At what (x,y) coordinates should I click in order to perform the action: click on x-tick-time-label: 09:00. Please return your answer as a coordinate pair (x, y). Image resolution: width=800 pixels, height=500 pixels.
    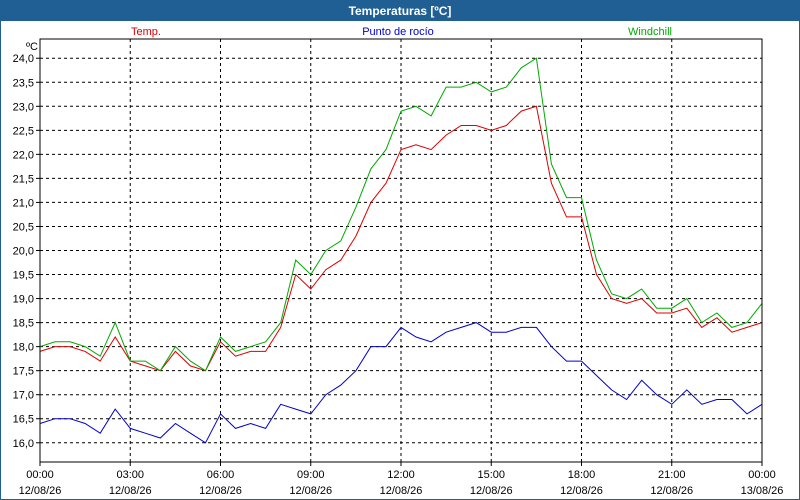
    Looking at the image, I should click on (311, 475).